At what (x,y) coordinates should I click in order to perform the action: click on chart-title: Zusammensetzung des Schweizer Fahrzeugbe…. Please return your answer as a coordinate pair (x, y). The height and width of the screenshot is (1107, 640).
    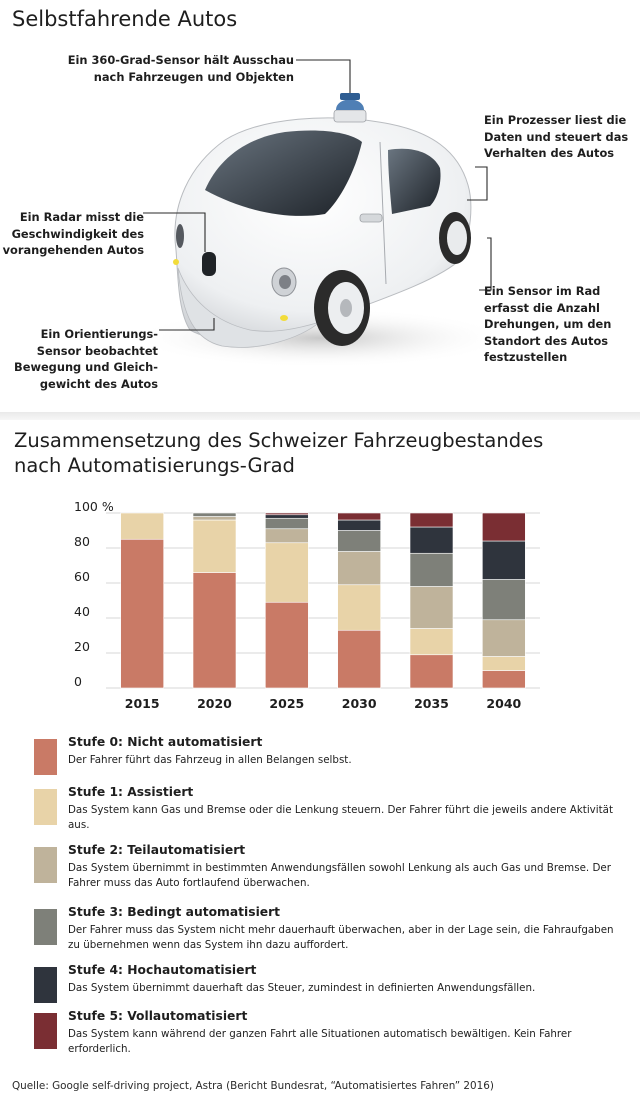
    Looking at the image, I should click on (279, 453).